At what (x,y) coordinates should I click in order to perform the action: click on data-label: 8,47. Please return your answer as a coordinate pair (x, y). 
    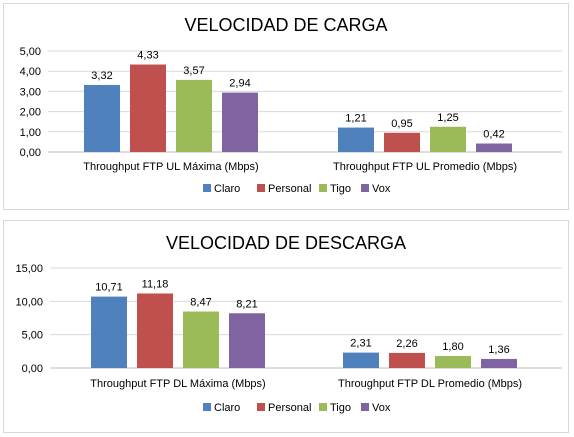
    Looking at the image, I should click on (200, 303).